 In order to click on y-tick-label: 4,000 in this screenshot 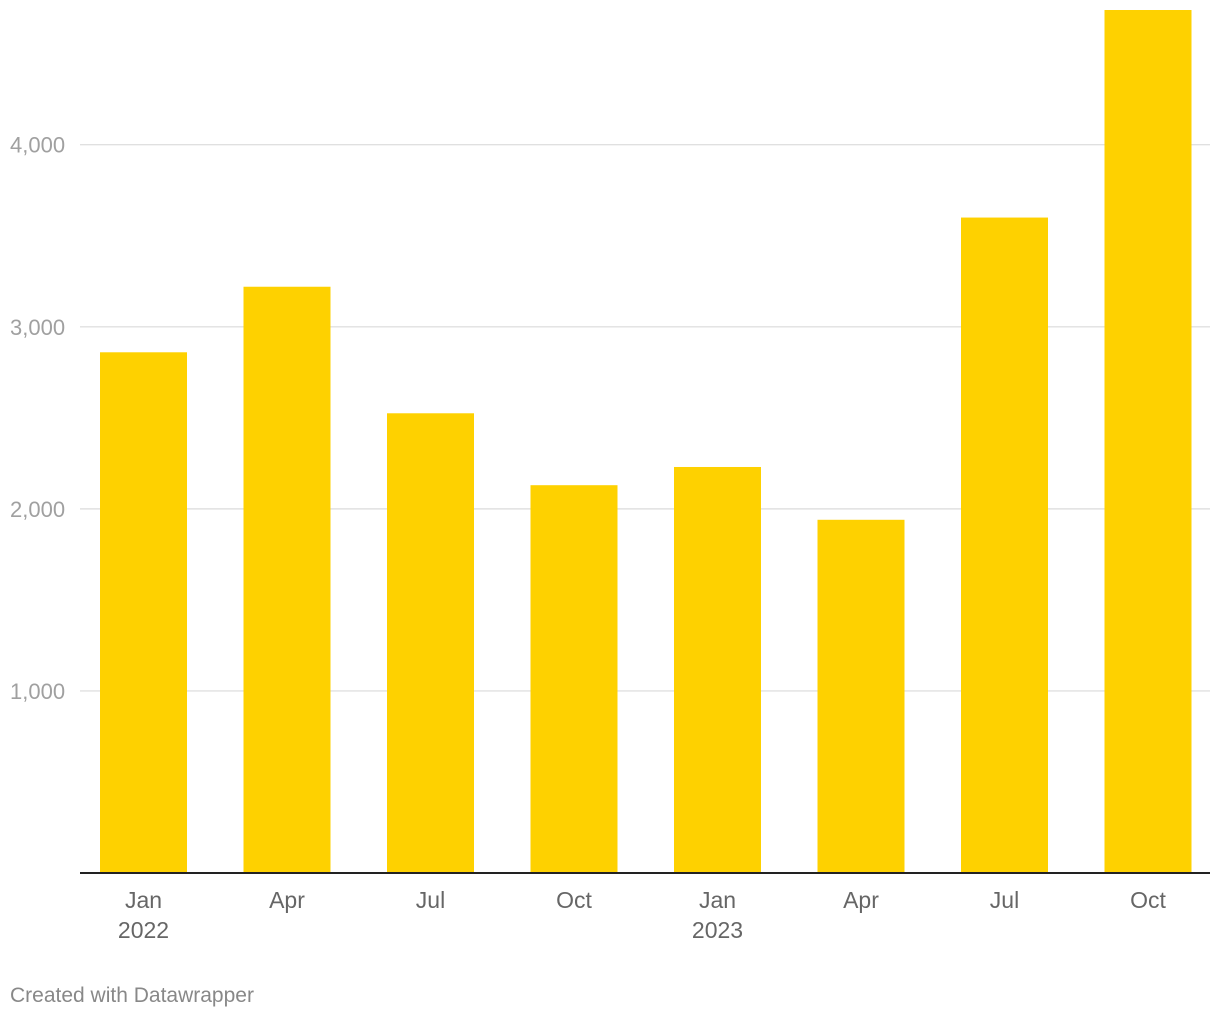, I will do `click(37, 145)`.